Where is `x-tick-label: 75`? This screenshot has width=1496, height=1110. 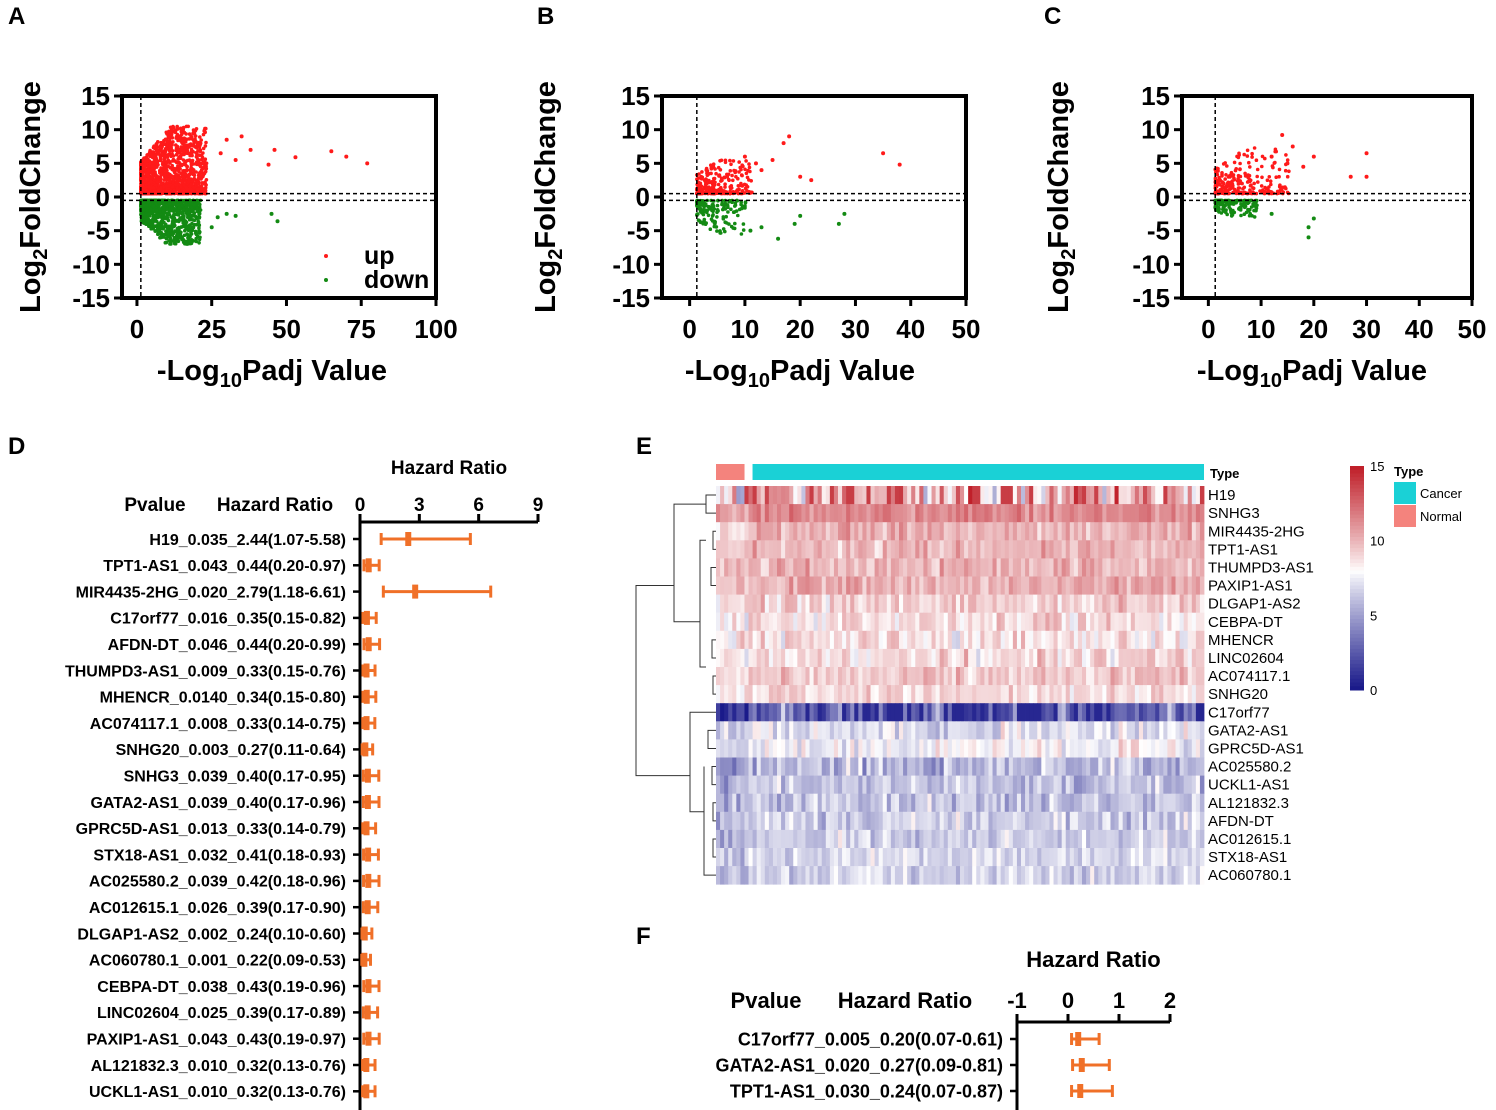
x-tick-label: 75 is located at coordinates (361, 329).